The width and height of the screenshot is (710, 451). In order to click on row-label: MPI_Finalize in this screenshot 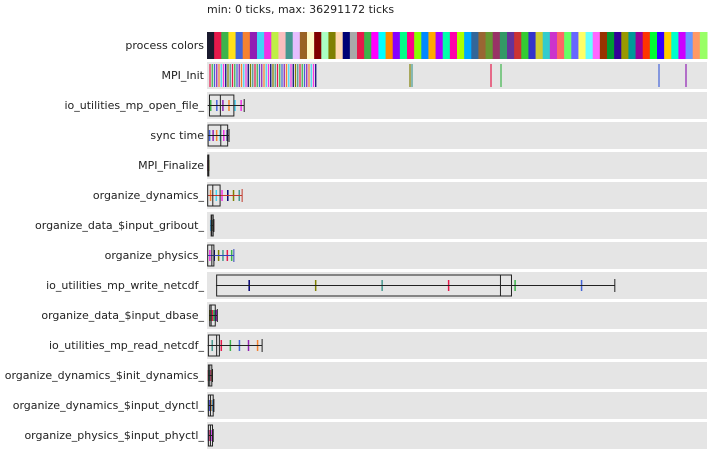, I will do `click(171, 165)`.